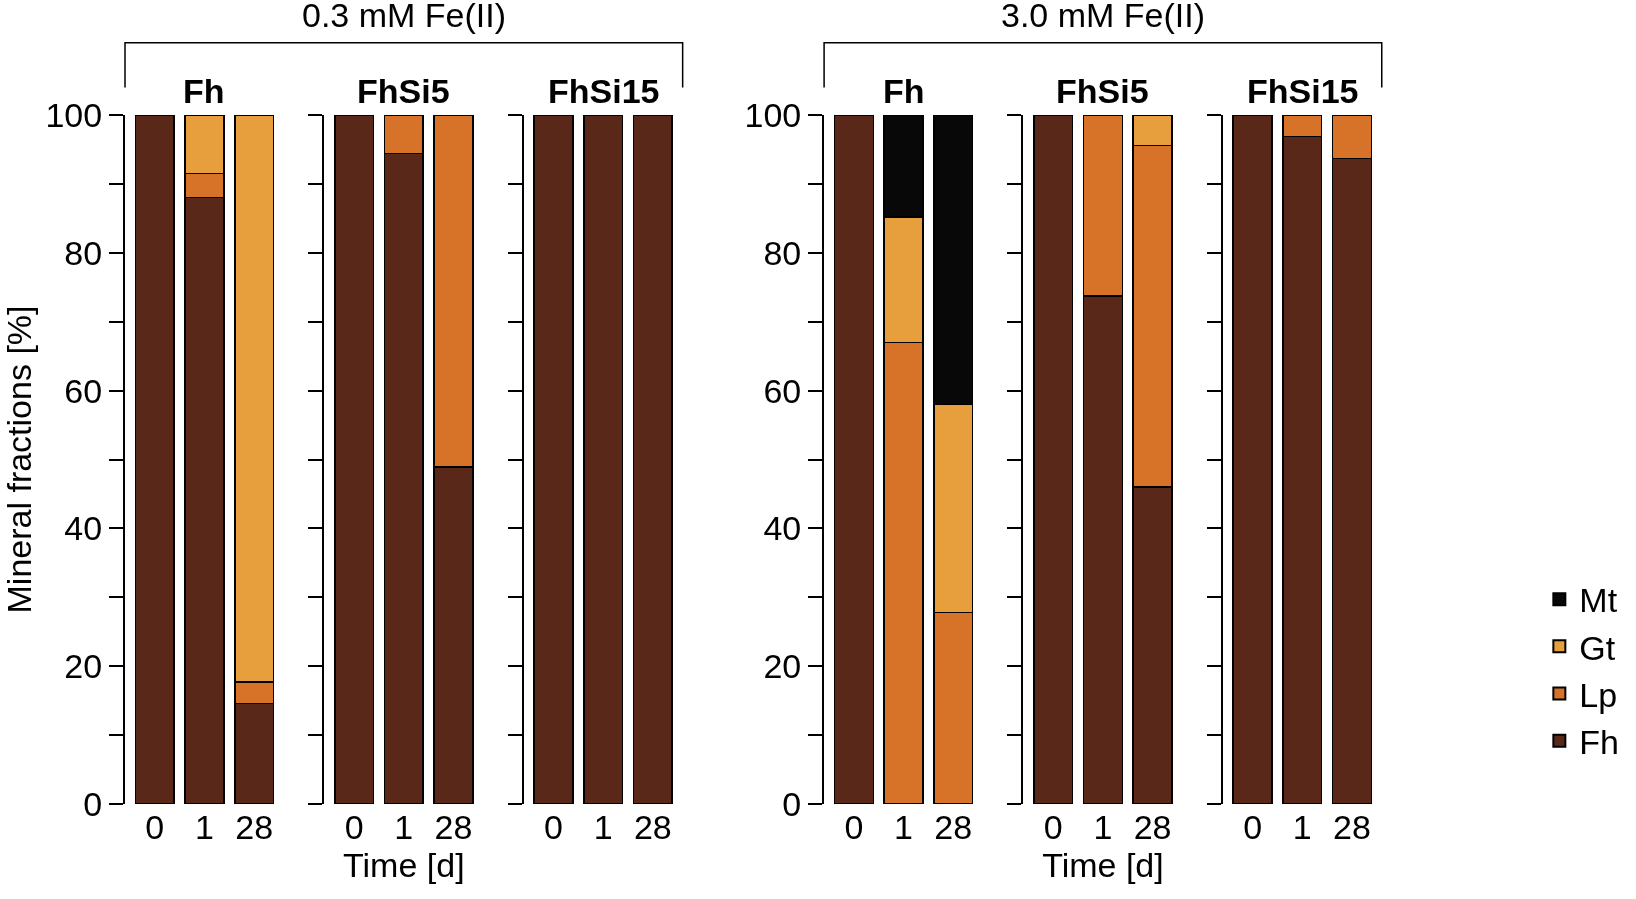  Describe the element at coordinates (1598, 600) in the screenshot. I see `legend-label: Mt` at that location.